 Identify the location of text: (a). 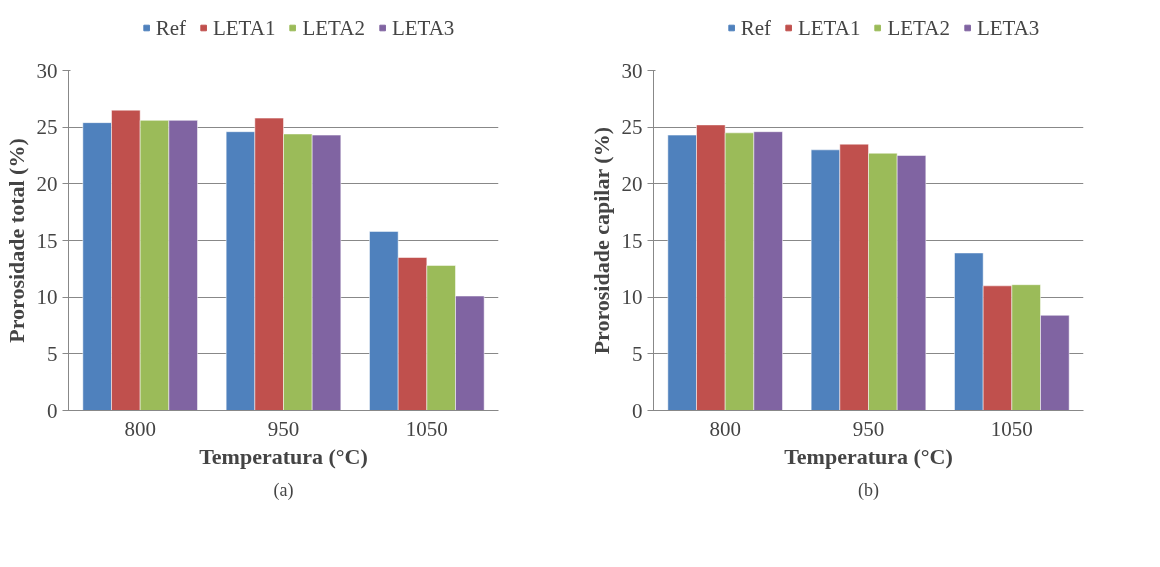
(283, 490).